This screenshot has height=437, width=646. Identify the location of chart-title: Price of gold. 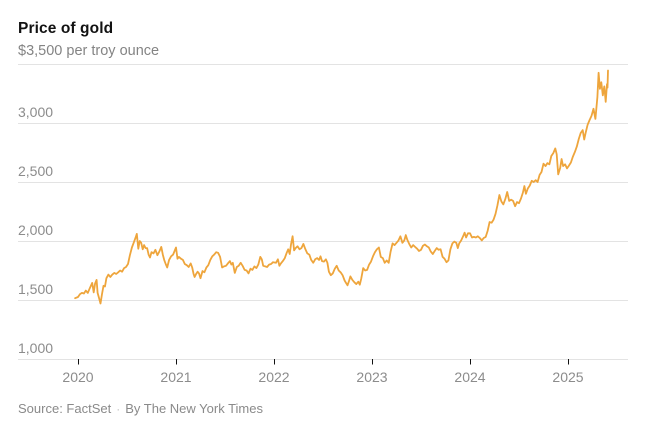
(66, 28).